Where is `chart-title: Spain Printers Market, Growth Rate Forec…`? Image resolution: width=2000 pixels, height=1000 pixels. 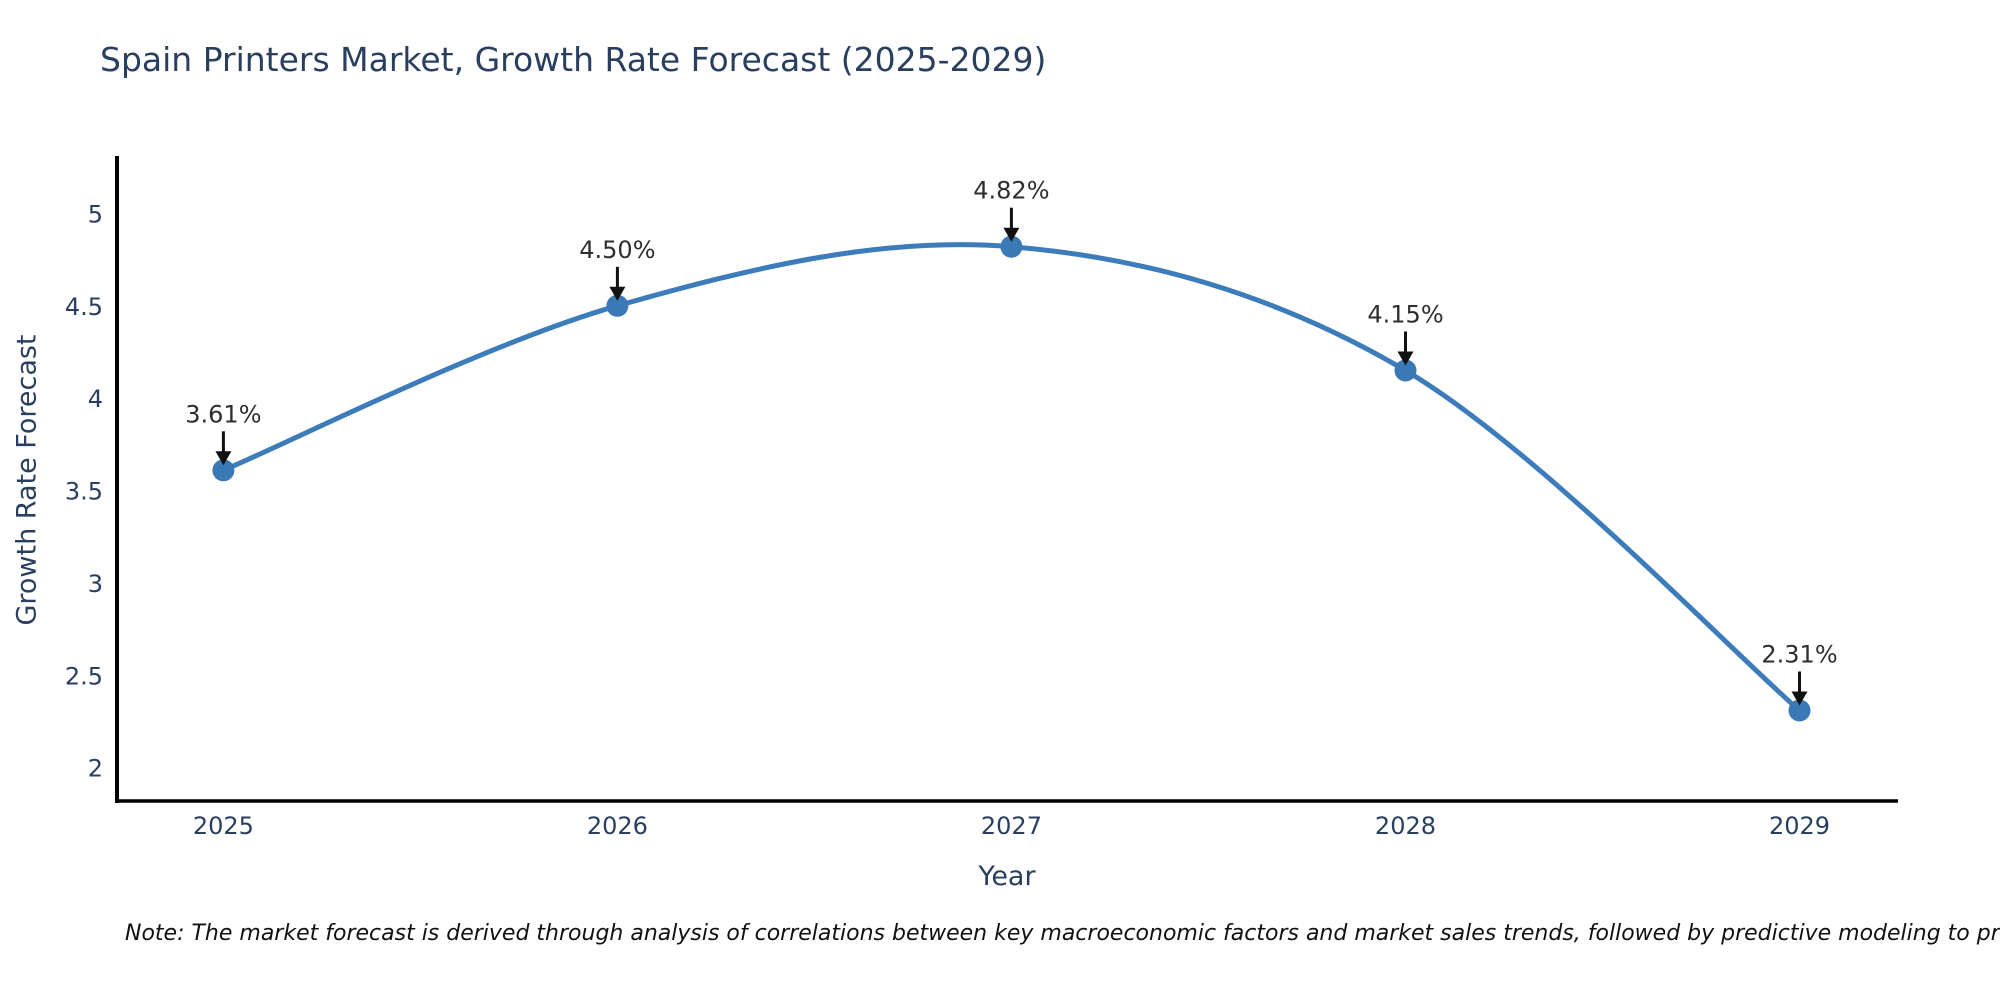 chart-title: Spain Printers Market, Growth Rate Forec… is located at coordinates (573, 59).